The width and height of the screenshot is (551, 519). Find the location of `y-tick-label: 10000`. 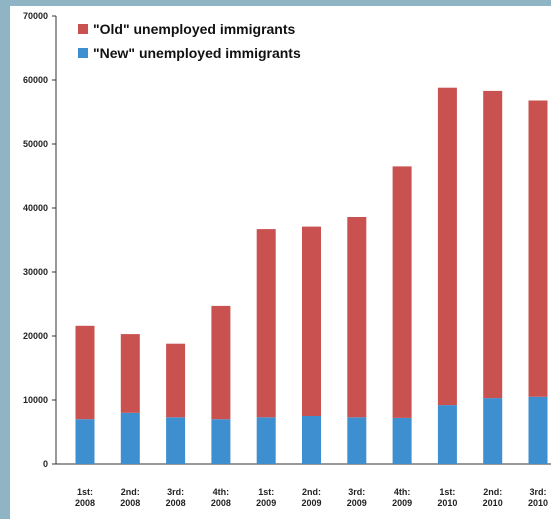

y-tick-label: 10000 is located at coordinates (35, 400).